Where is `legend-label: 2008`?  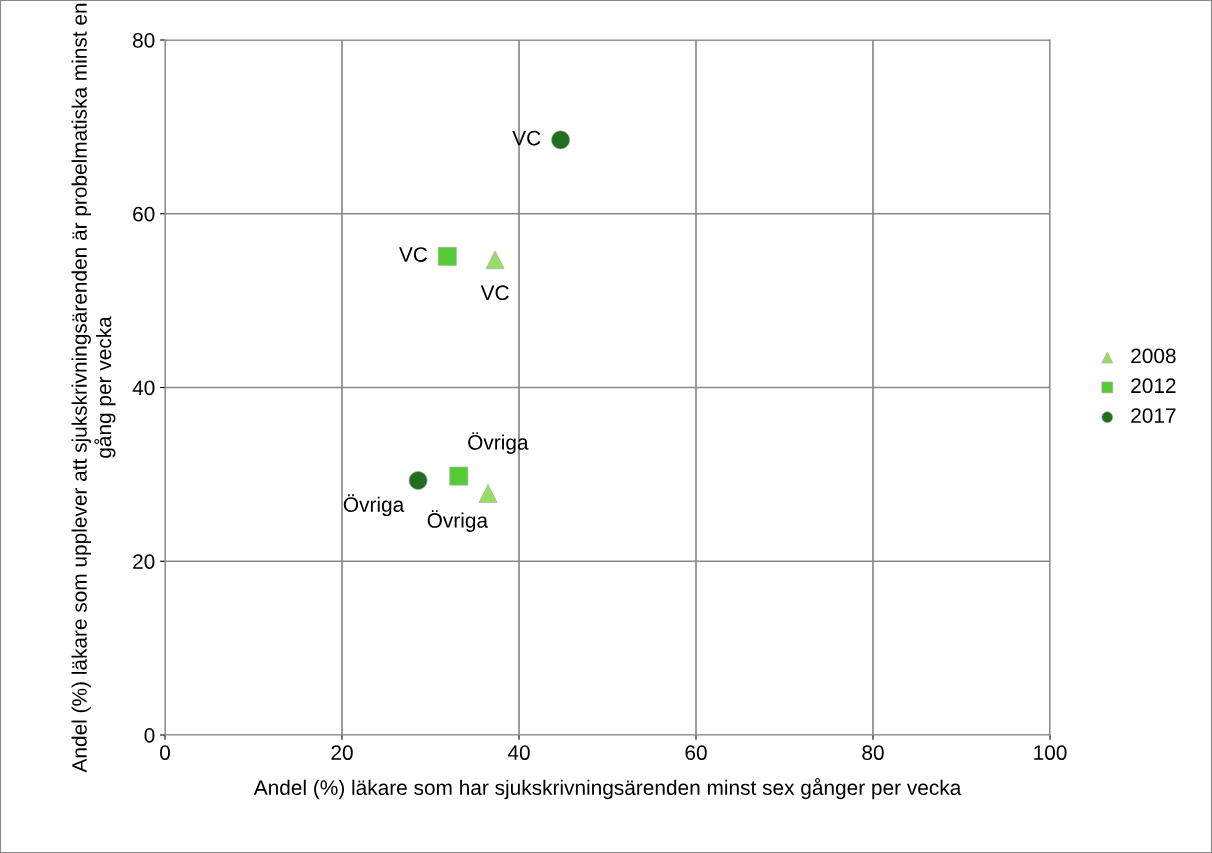 legend-label: 2008 is located at coordinates (1153, 356).